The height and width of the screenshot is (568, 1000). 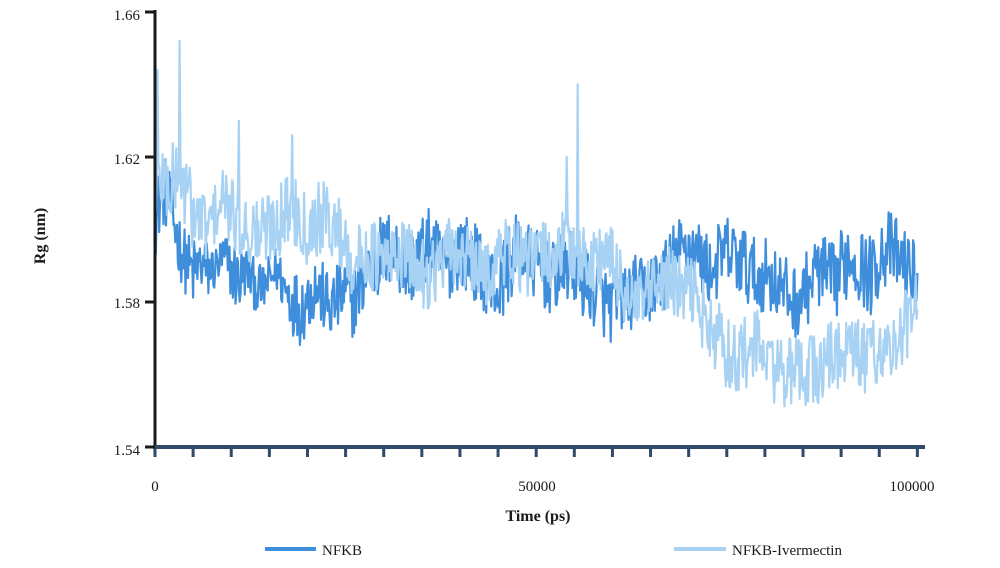 What do you see at coordinates (150, 229) in the screenshot?
I see `y-ticks` at bounding box center [150, 229].